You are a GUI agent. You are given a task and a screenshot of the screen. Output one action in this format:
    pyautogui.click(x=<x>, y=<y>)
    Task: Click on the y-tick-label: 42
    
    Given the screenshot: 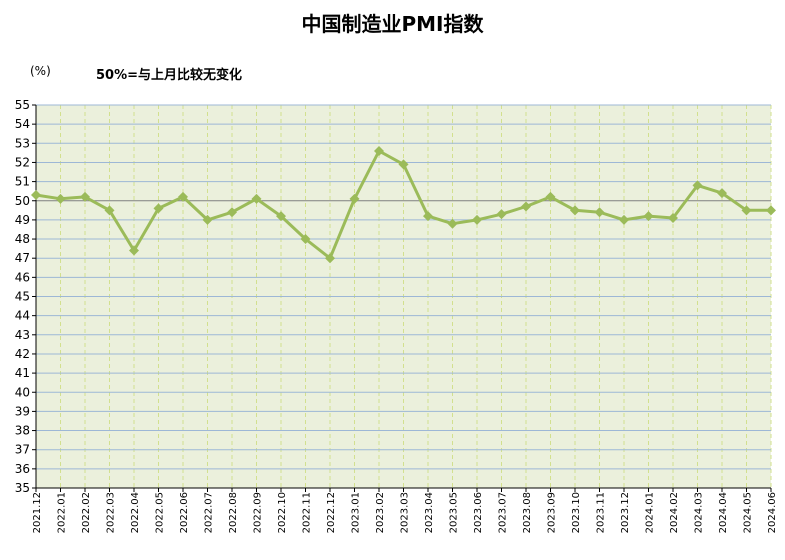 What is the action you would take?
    pyautogui.click(x=22, y=354)
    